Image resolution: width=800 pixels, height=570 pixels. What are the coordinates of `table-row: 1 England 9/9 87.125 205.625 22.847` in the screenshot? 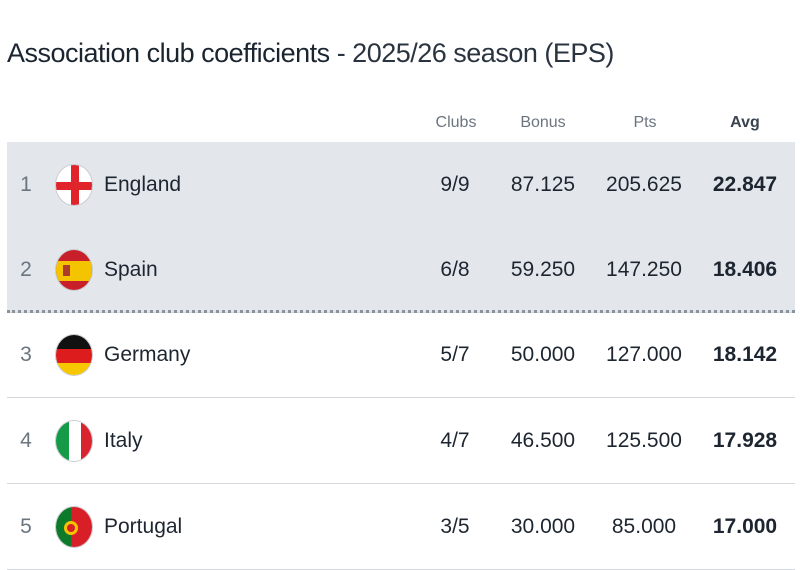 It's located at (401, 185).